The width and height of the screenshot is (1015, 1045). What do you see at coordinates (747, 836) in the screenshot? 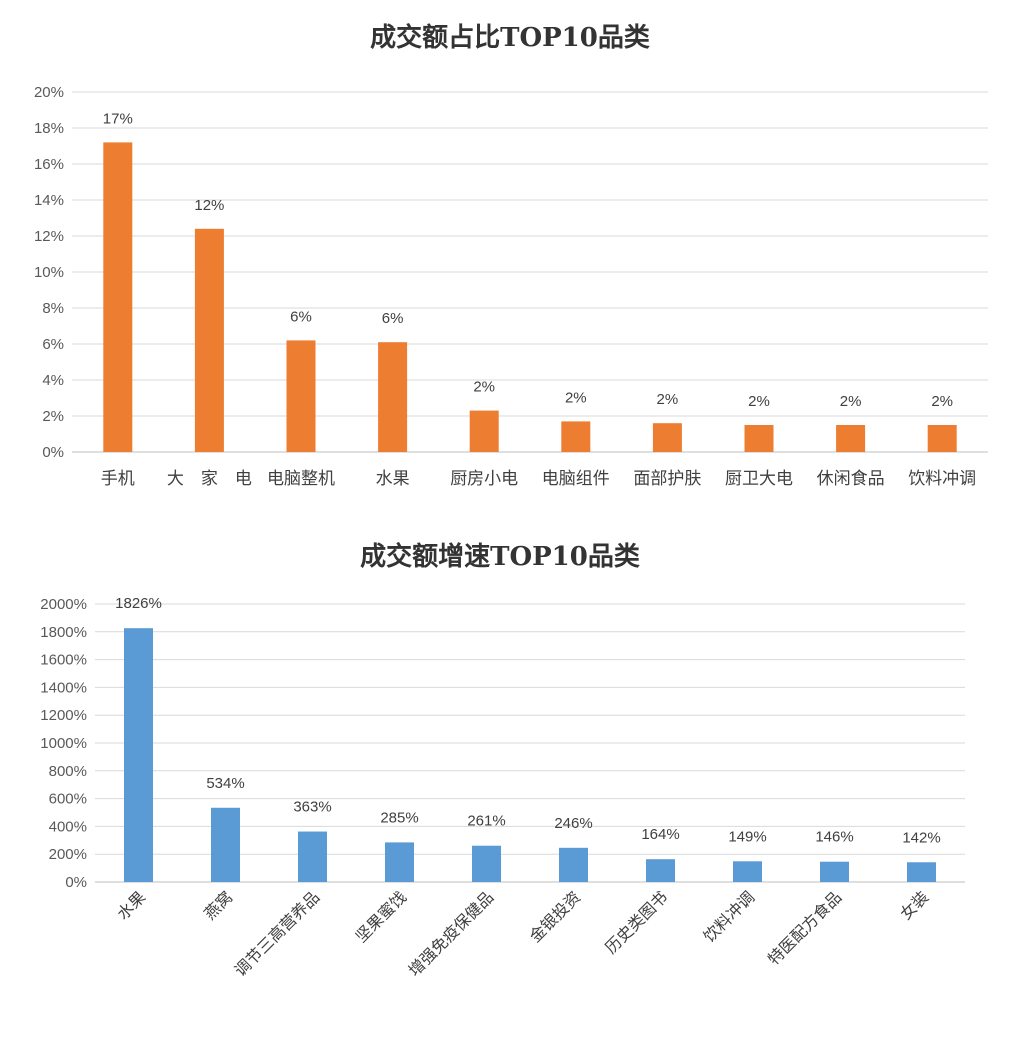
I see `data-label: 149%` at bounding box center [747, 836].